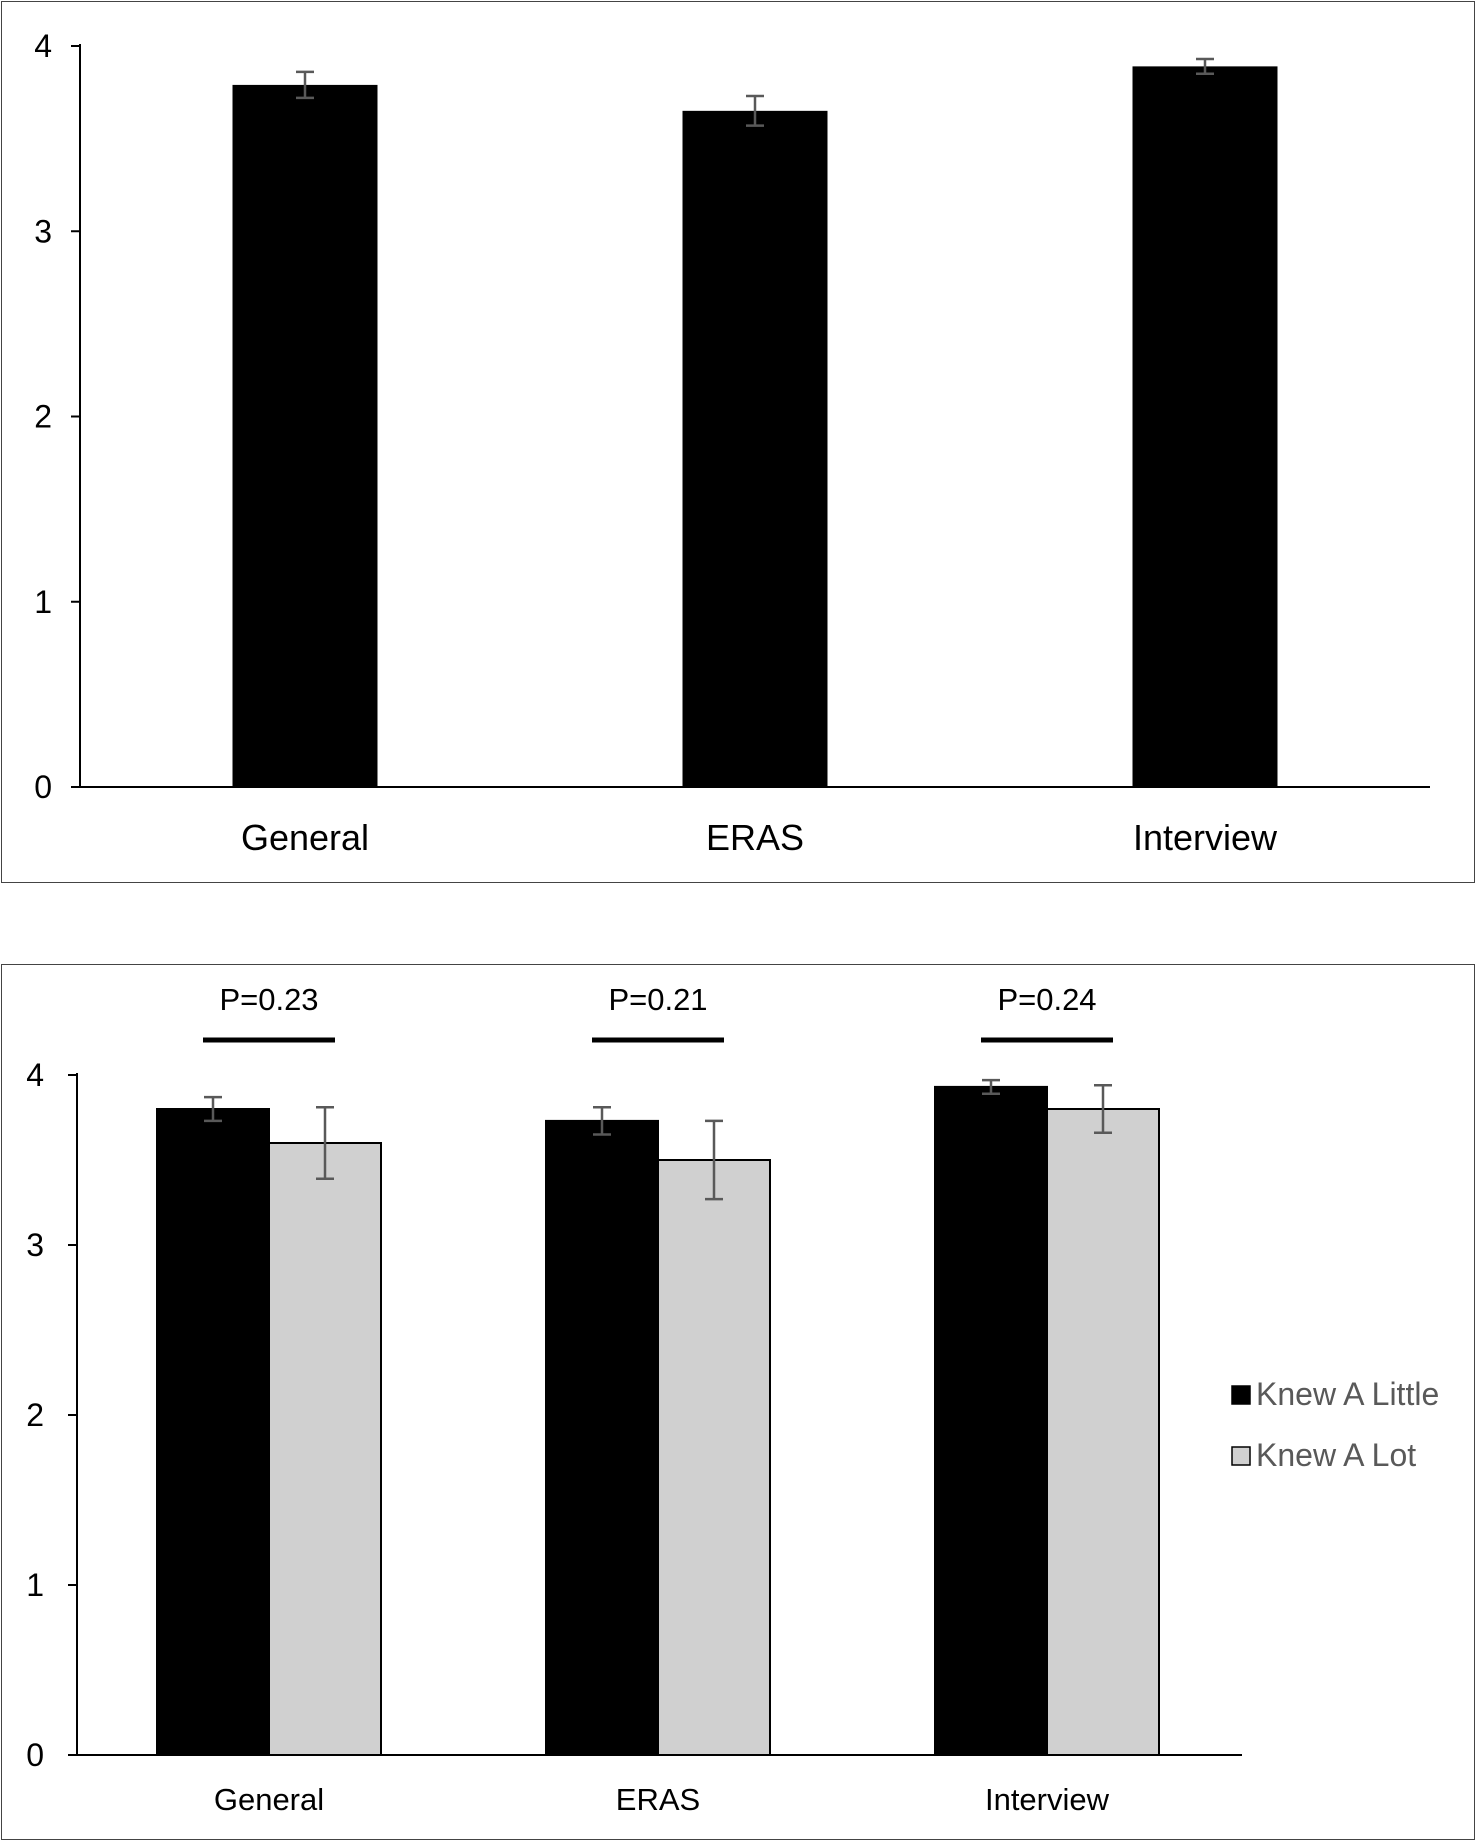  Describe the element at coordinates (1241, 1395) in the screenshot. I see `legend-swatch-knew-a-little` at that location.